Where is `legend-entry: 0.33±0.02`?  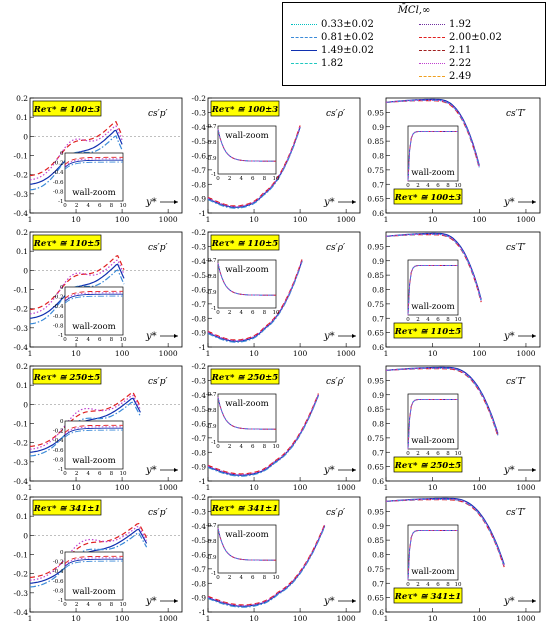
legend-entry: 0.33±0.02 is located at coordinates (332, 24).